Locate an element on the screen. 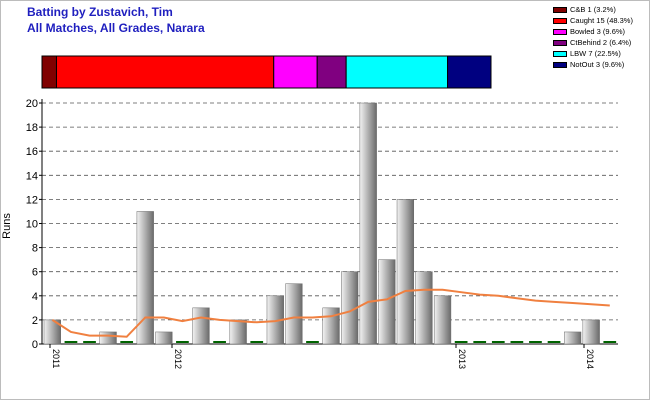  y-tick-label: 6 is located at coordinates (35, 273).